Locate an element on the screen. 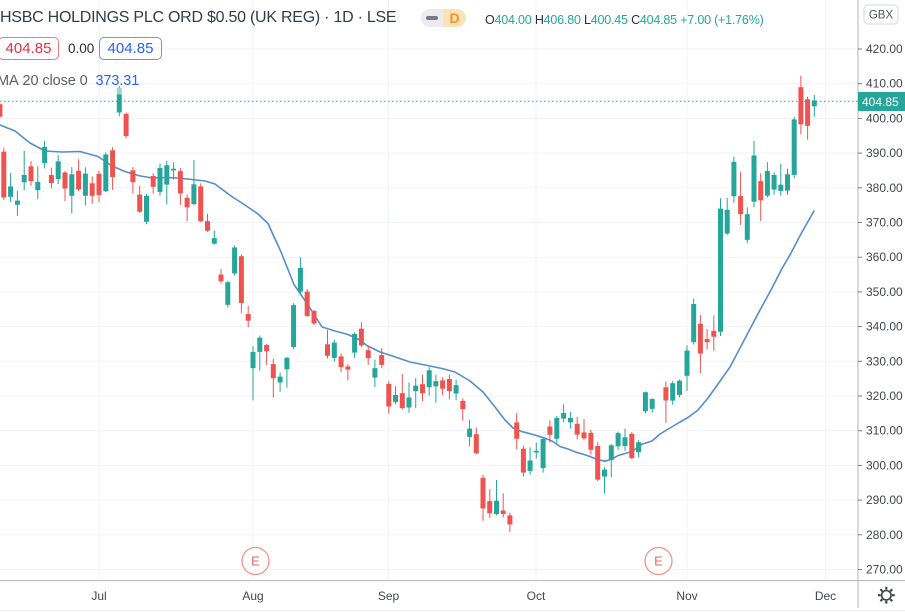  svg-text: 420.00 is located at coordinates (884, 49).